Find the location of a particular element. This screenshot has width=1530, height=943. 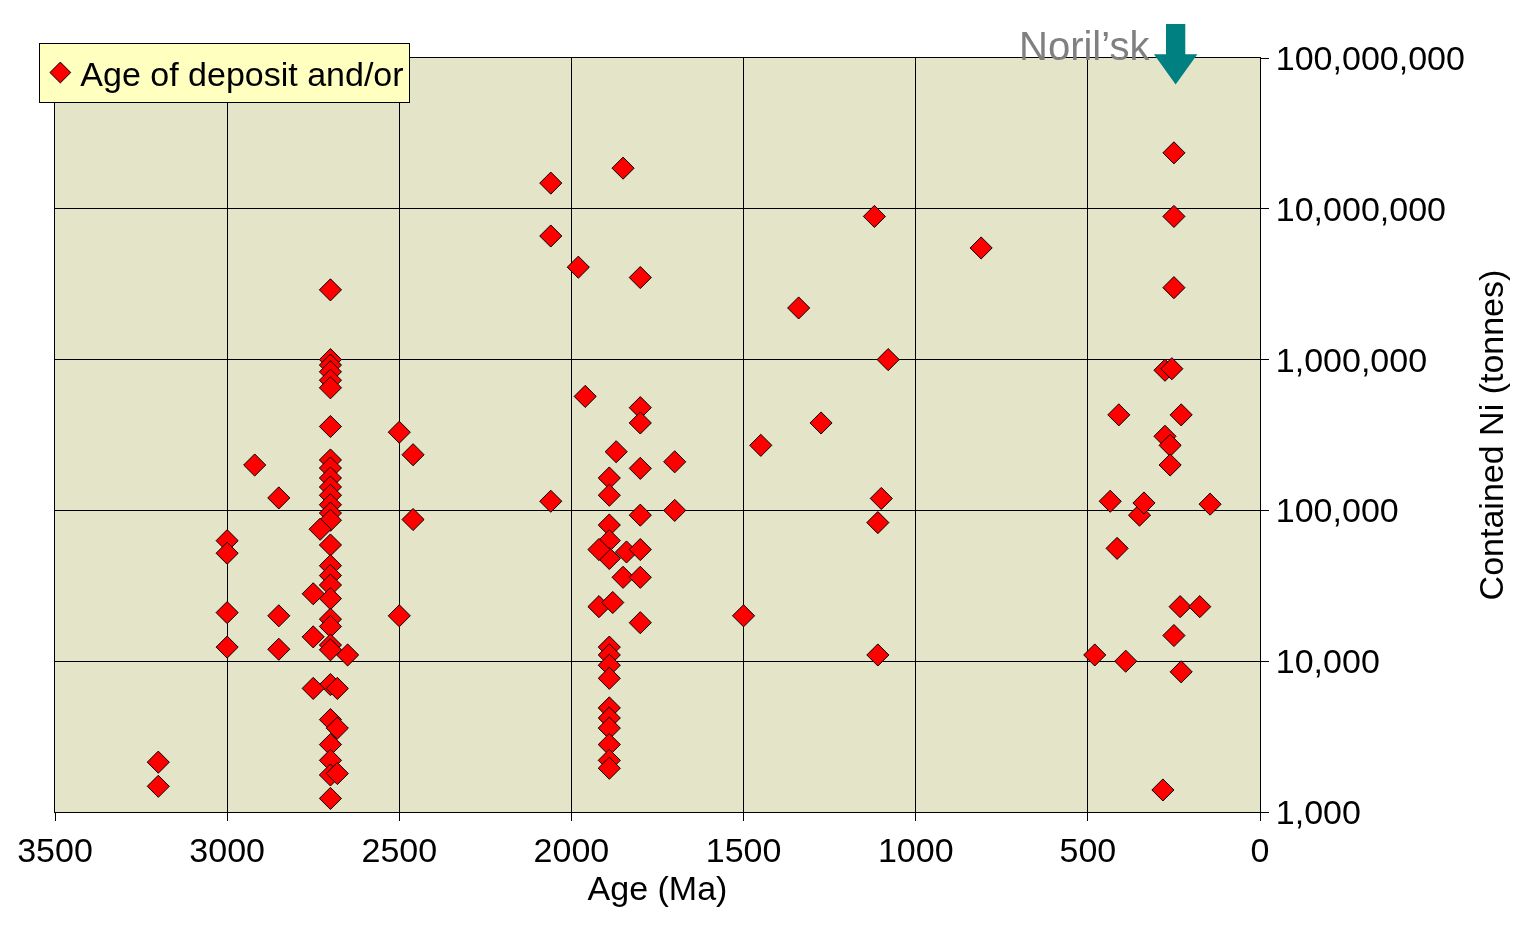

x-tick-label: 2000 is located at coordinates (571, 849).